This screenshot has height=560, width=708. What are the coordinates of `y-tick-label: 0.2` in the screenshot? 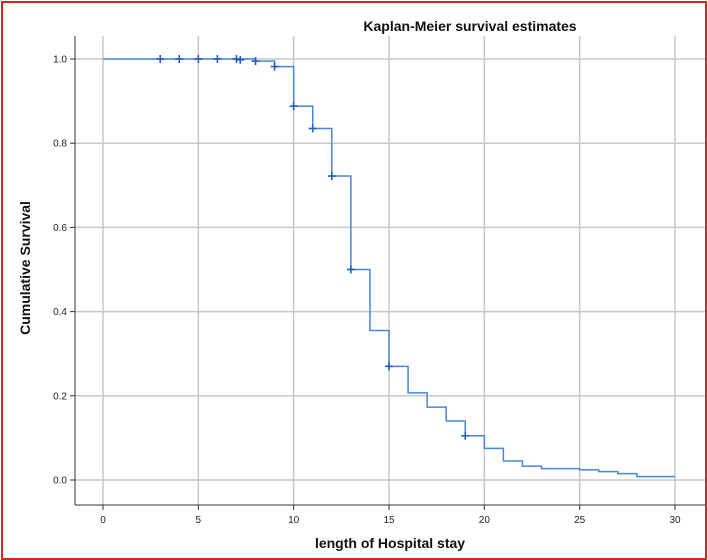 It's located at (60, 396).